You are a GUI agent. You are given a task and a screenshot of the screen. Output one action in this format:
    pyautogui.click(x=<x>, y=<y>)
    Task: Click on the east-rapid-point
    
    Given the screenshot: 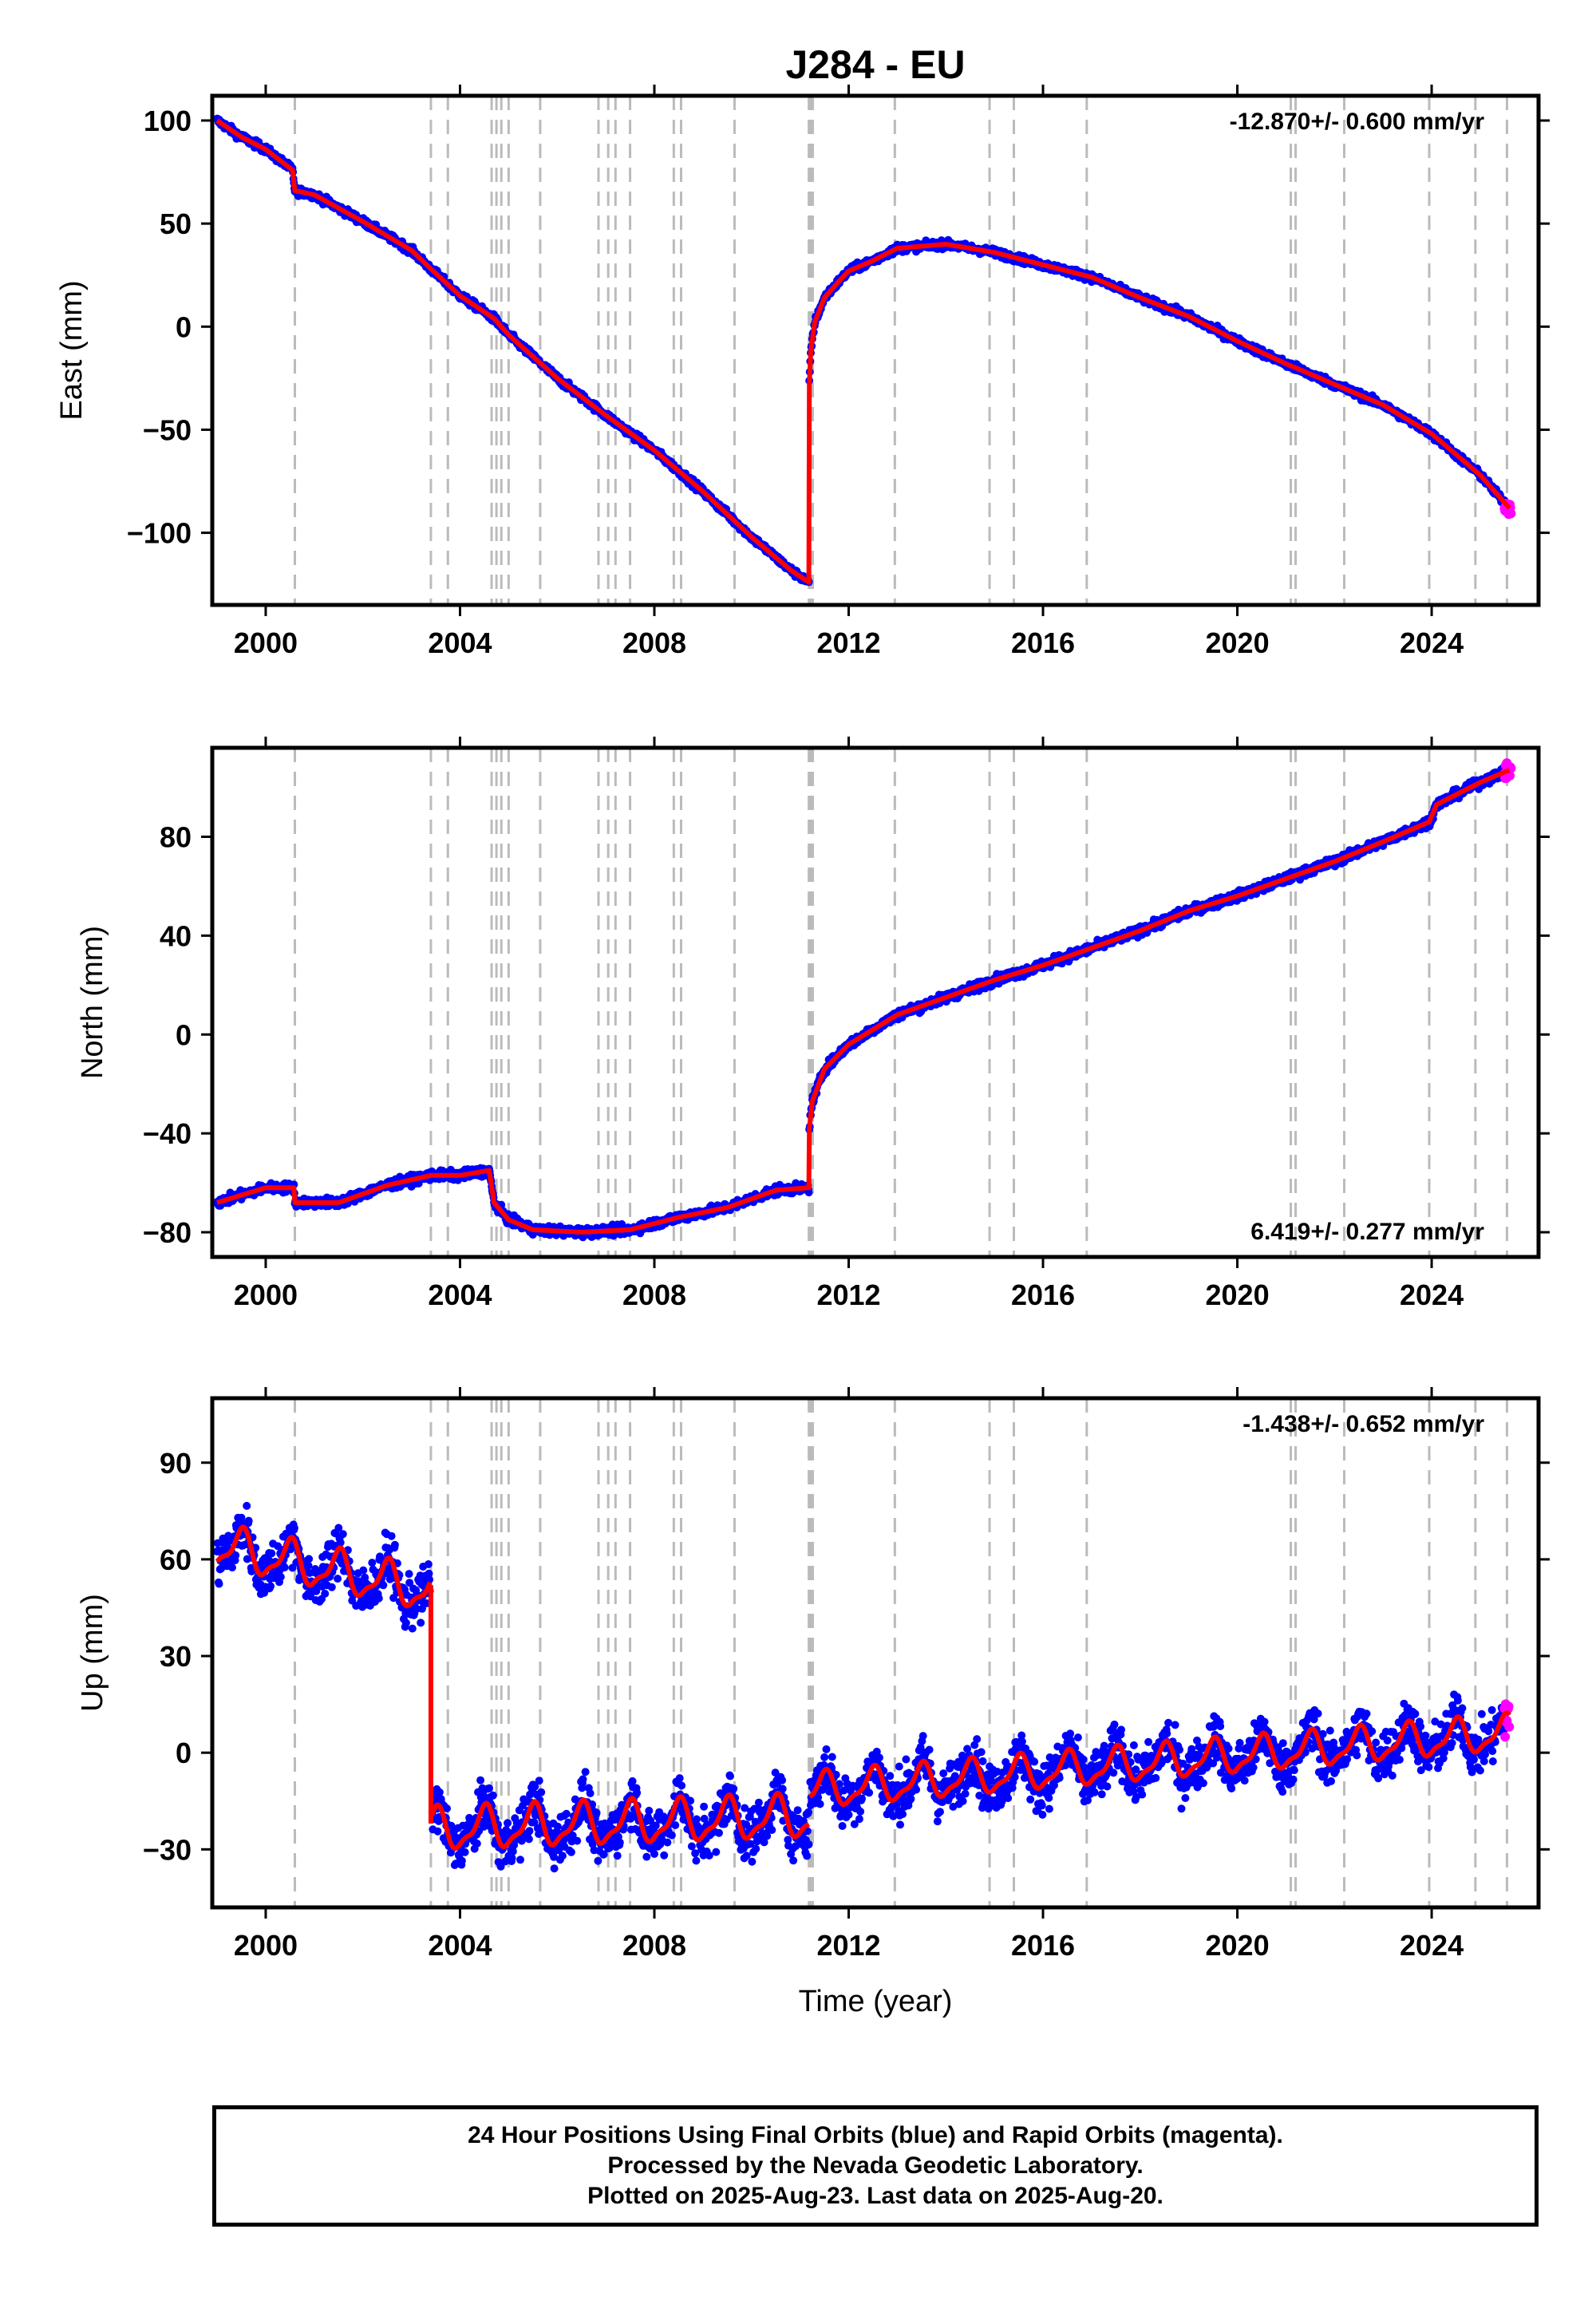 What is the action you would take?
    pyautogui.click(x=1511, y=513)
    